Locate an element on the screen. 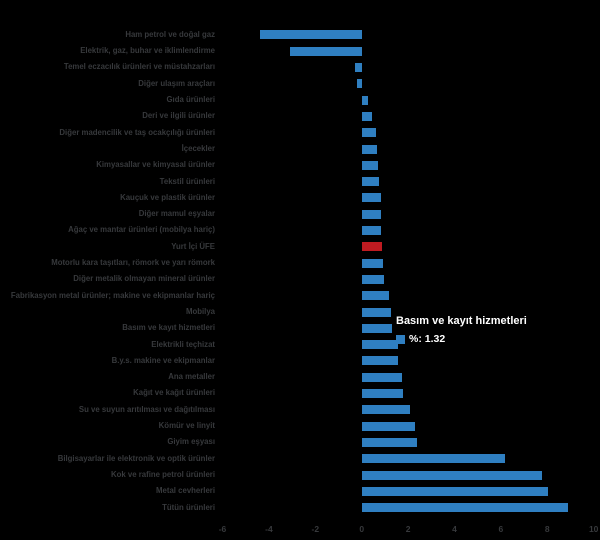 The width and height of the screenshot is (600, 540). category-label: Giyim eşyası is located at coordinates (191, 442).